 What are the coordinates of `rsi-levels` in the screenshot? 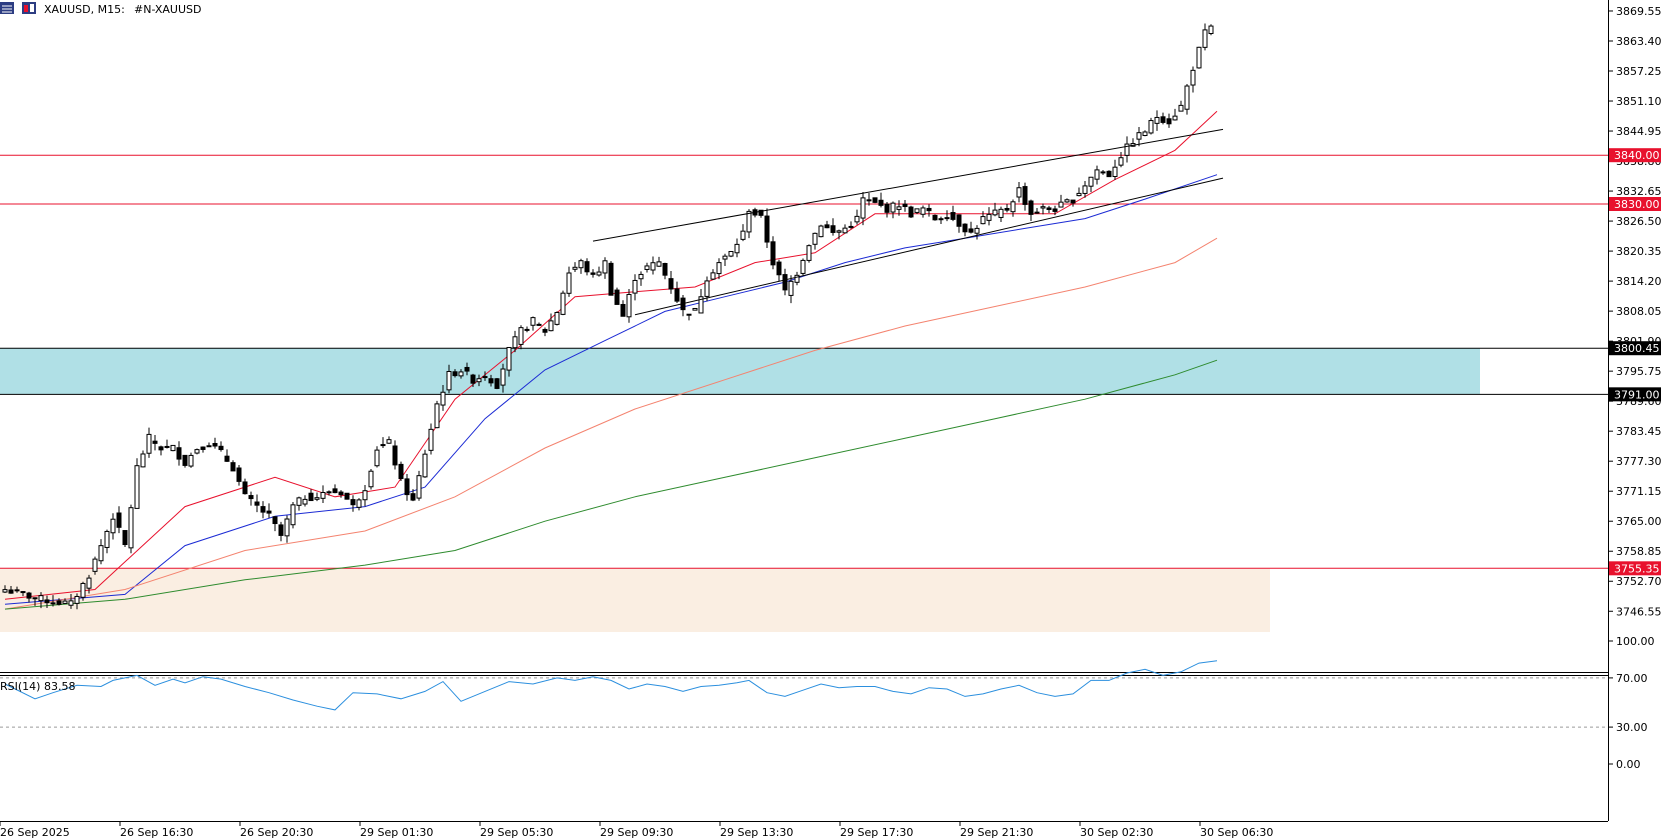 It's located at (804, 702).